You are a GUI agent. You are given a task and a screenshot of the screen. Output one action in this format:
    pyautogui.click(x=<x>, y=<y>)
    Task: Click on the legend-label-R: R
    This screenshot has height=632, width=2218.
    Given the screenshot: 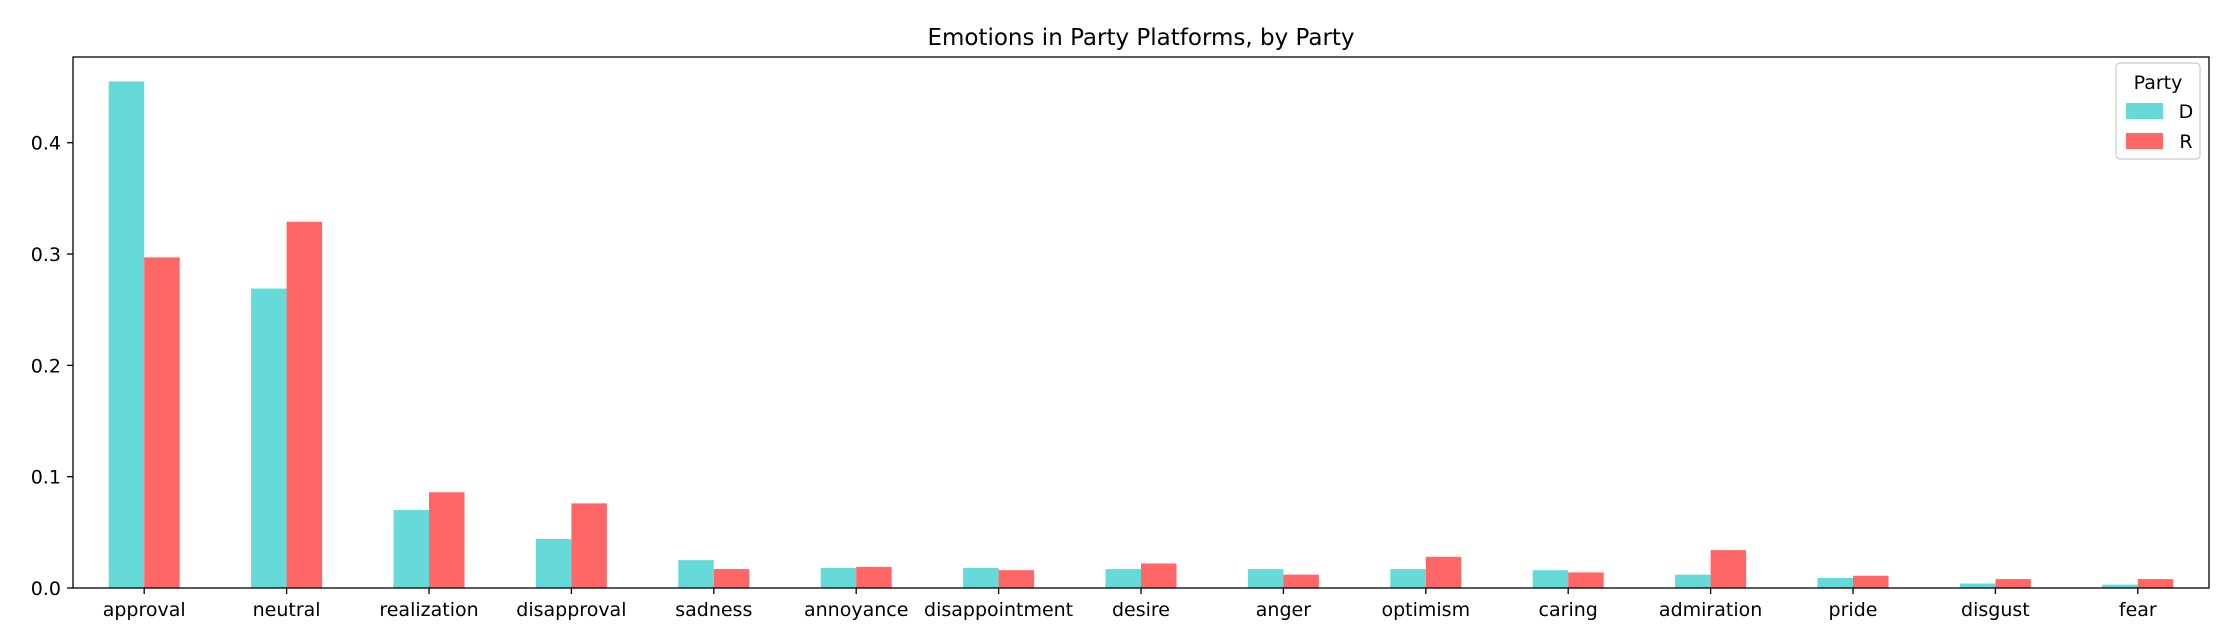 What is the action you would take?
    pyautogui.click(x=2185, y=142)
    